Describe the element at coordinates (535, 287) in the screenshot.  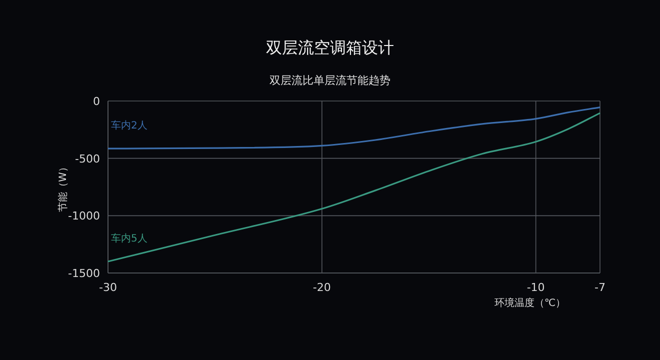
I see `x-tick-label: -10` at that location.